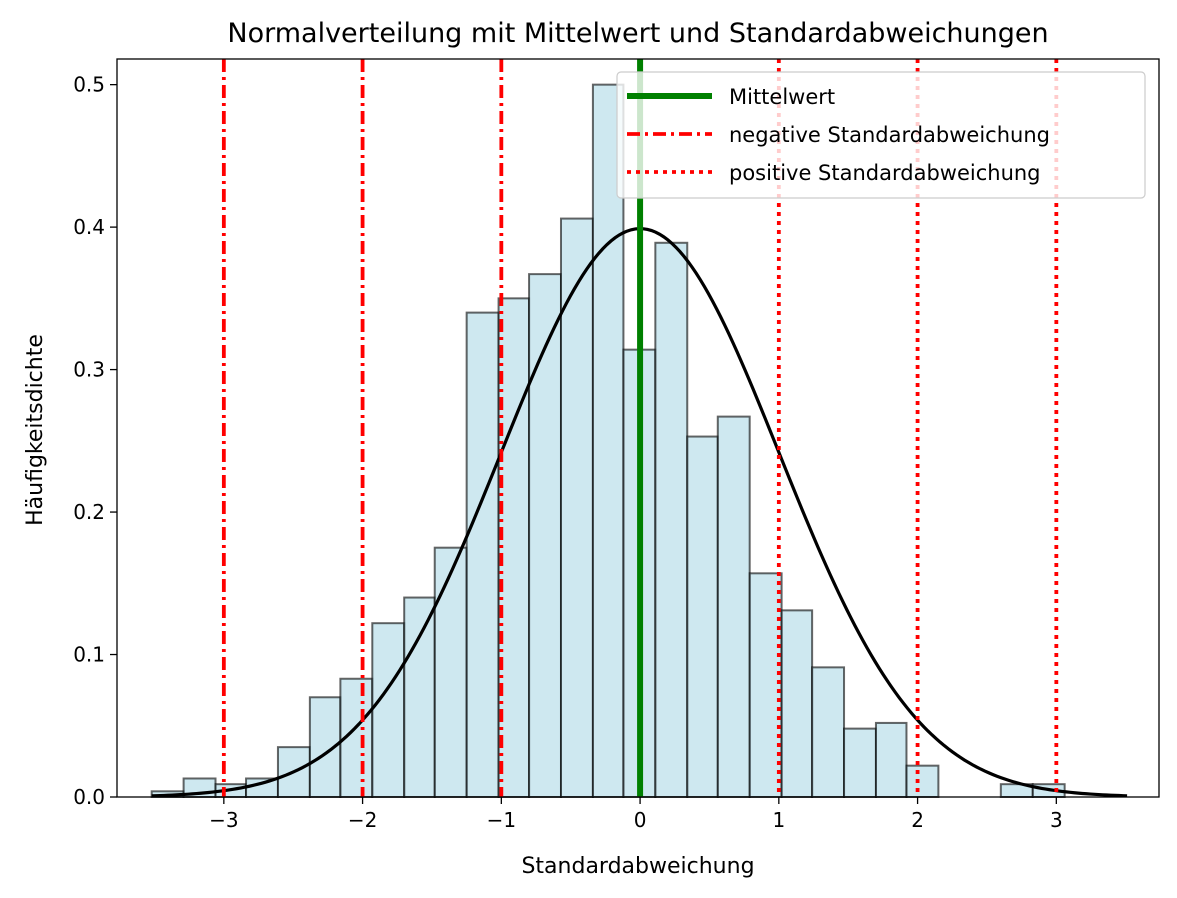  I want to click on y-tick-label: 0.1, so click(89, 655).